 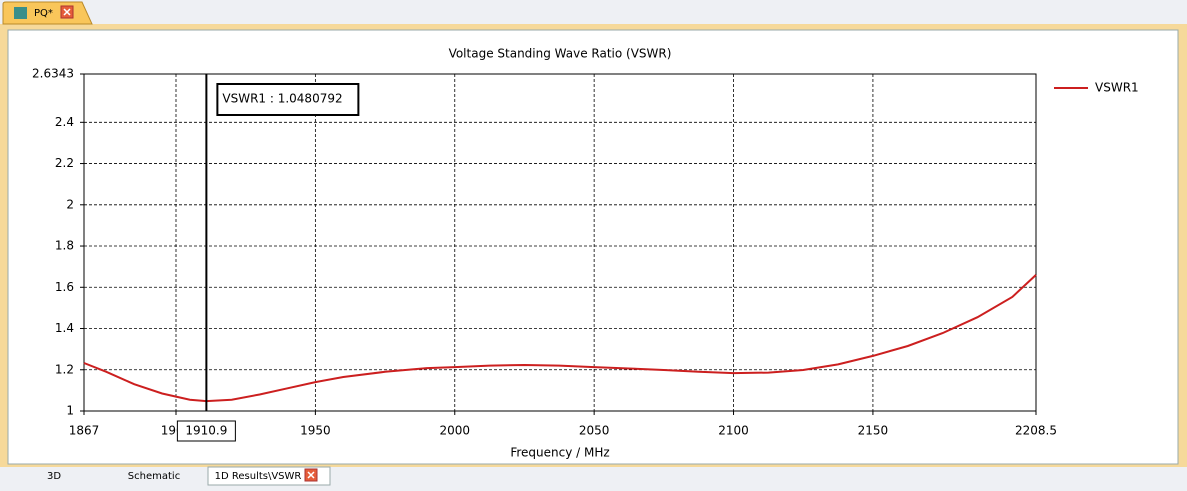 What do you see at coordinates (594, 431) in the screenshot?
I see `x-tick-label: 2050` at bounding box center [594, 431].